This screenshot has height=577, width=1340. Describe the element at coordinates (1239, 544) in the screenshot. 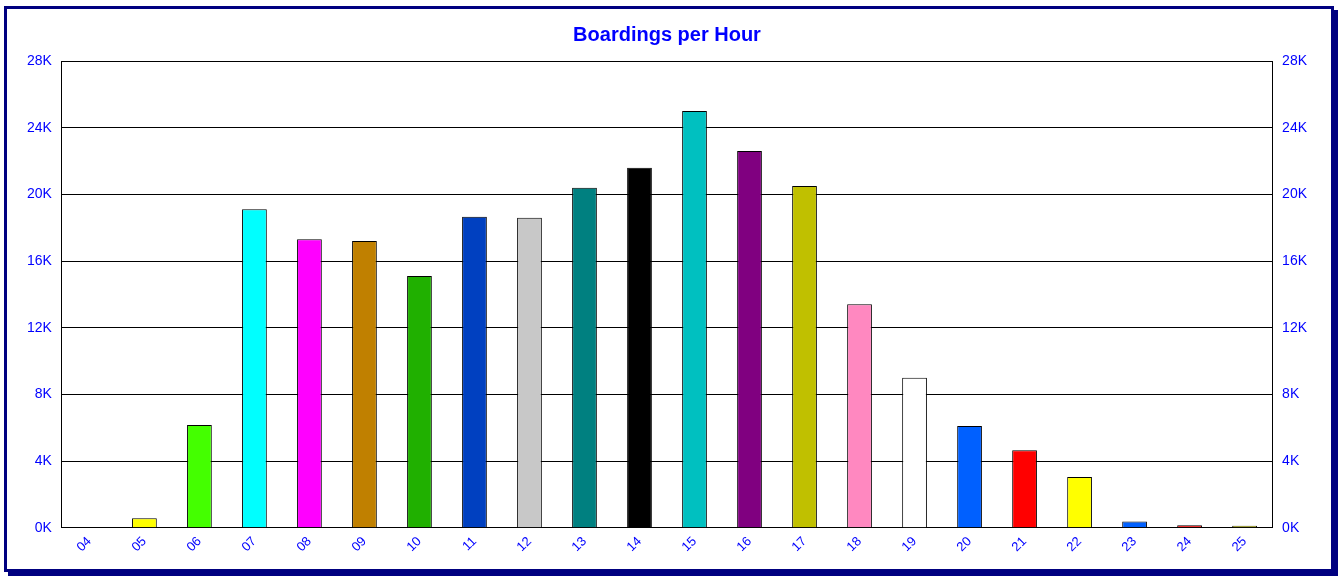

I see `x-tick-label: 25` at that location.